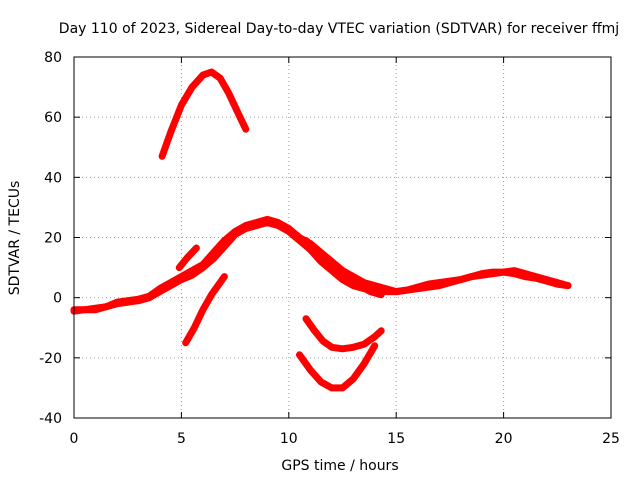 The width and height of the screenshot is (640, 480). Describe the element at coordinates (343, 334) in the screenshot. I see `series-lower-arc-shallow` at that location.